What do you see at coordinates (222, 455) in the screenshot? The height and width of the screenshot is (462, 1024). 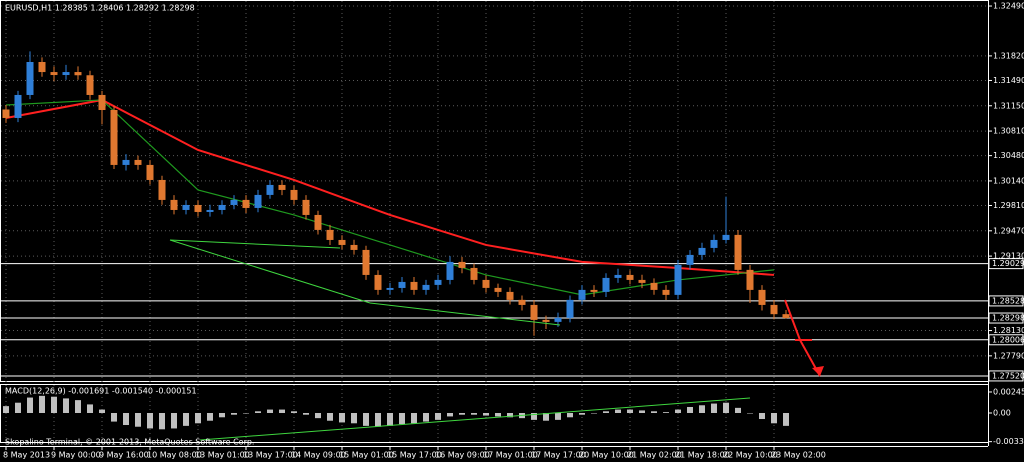 I see `x-tick-label: 13 May 01:00` at bounding box center [222, 455].